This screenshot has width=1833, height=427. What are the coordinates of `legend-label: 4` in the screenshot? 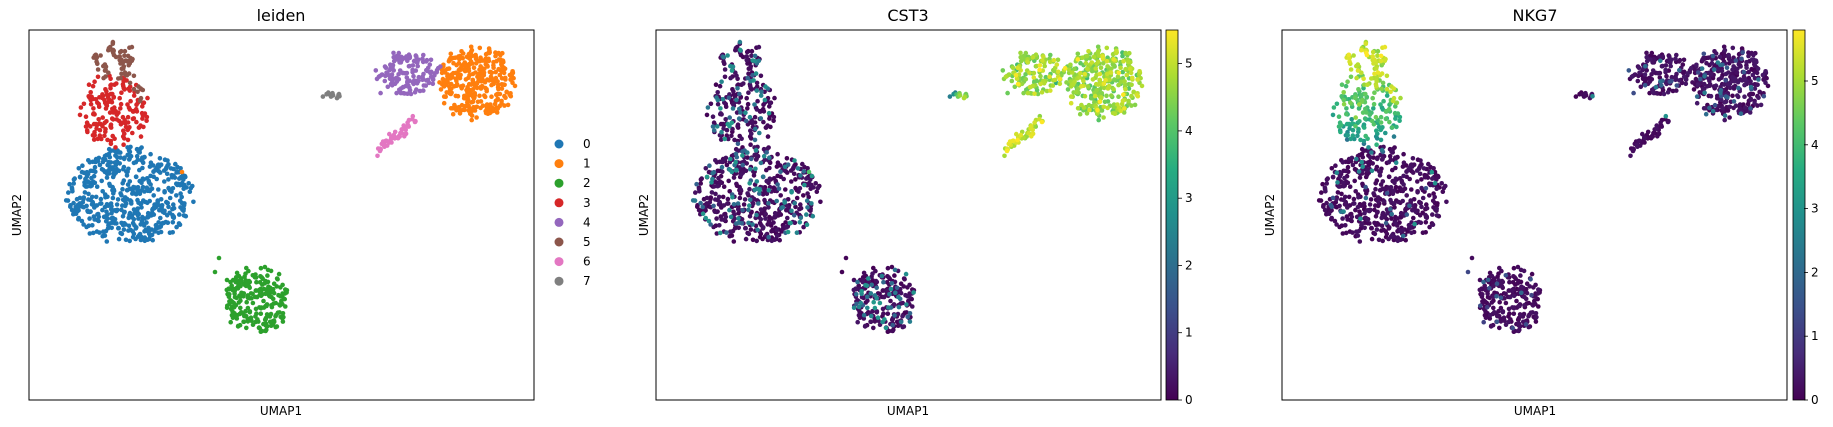 It's located at (587, 222).